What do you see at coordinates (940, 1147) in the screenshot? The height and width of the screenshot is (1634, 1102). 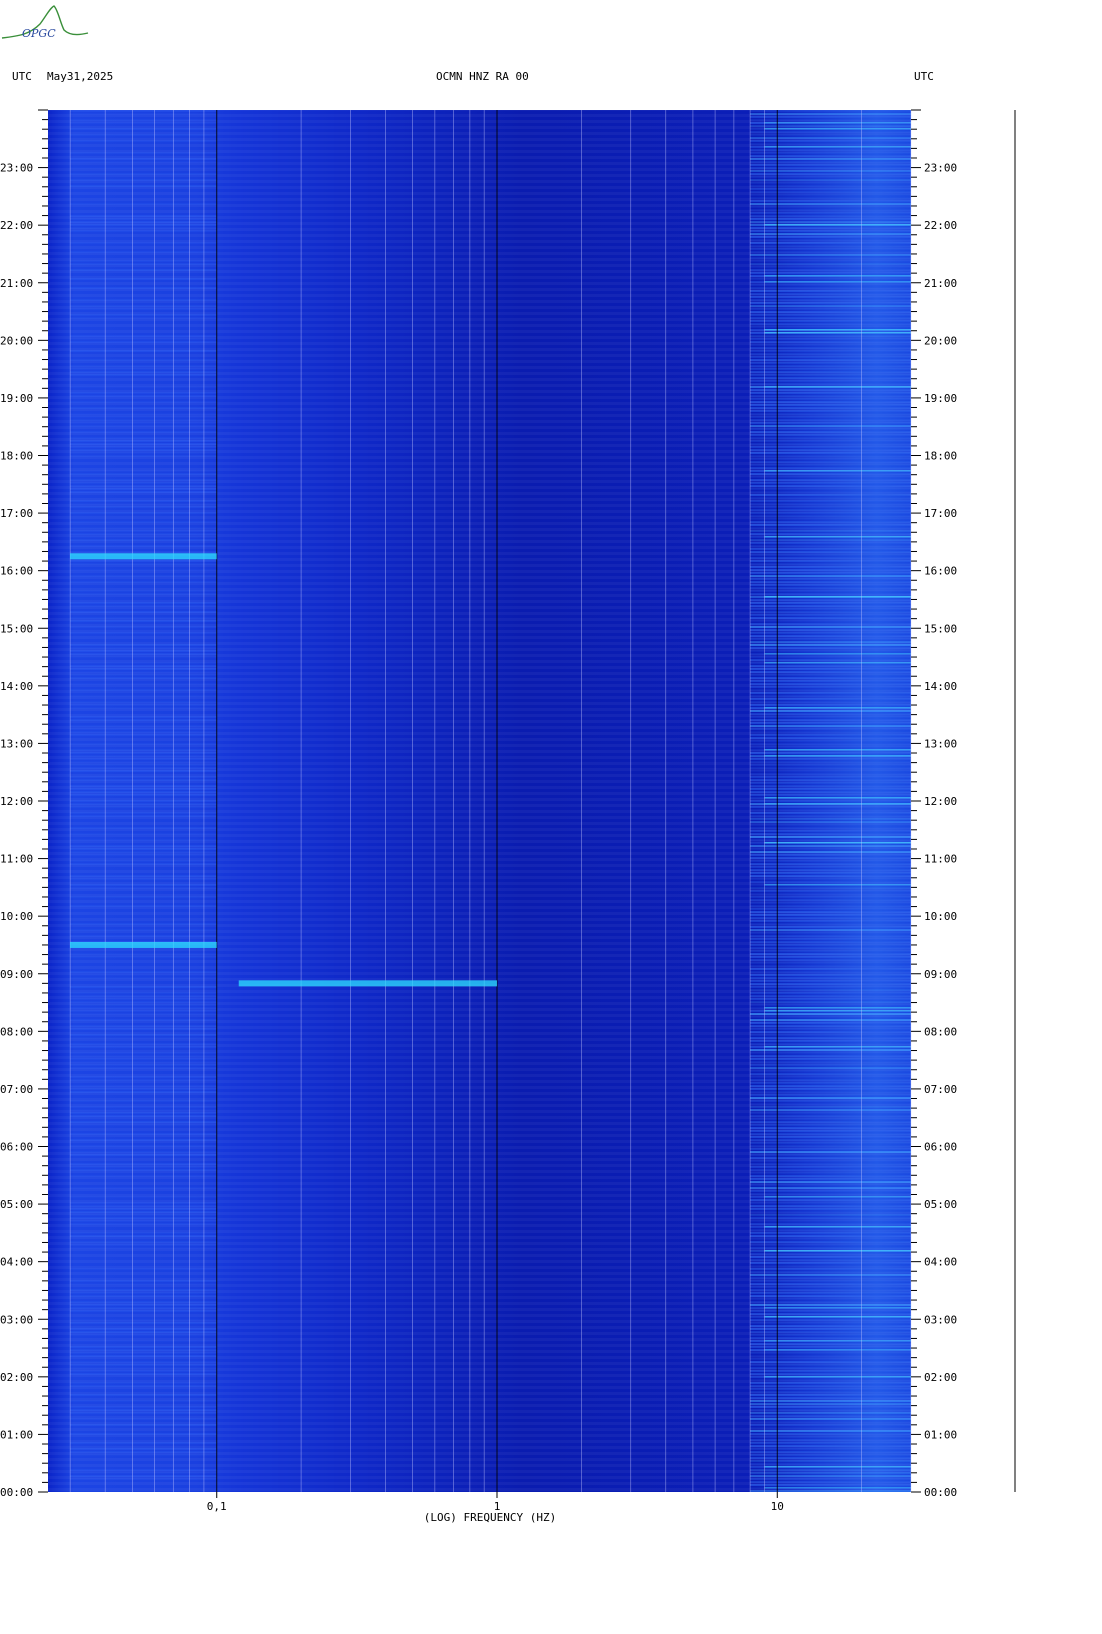 I see `y-tick-label-right: 06:00` at bounding box center [940, 1147].